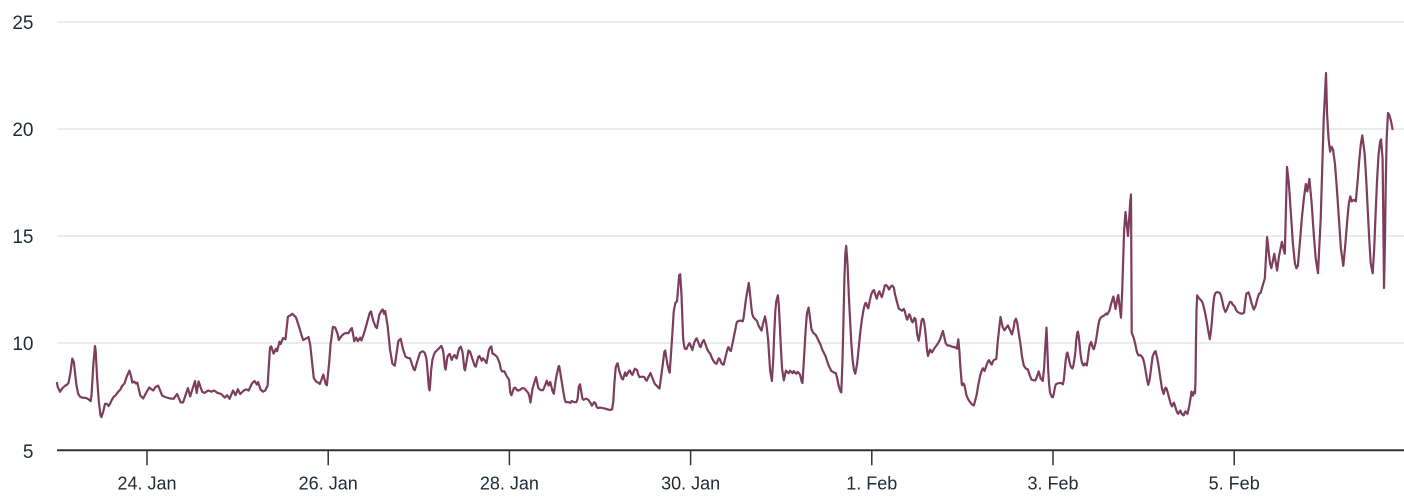 The width and height of the screenshot is (1404, 504). Describe the element at coordinates (328, 484) in the screenshot. I see `svg-text: 26. Jan` at that location.